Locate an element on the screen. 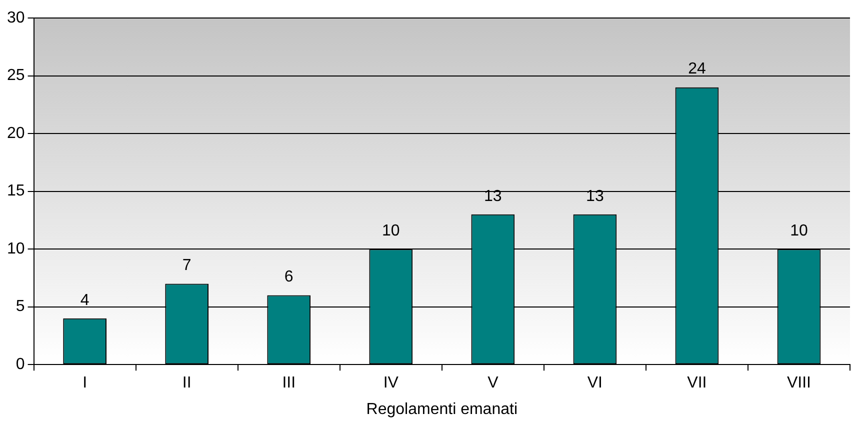 This screenshot has width=854, height=425. x-tick-label: VII is located at coordinates (697, 383).